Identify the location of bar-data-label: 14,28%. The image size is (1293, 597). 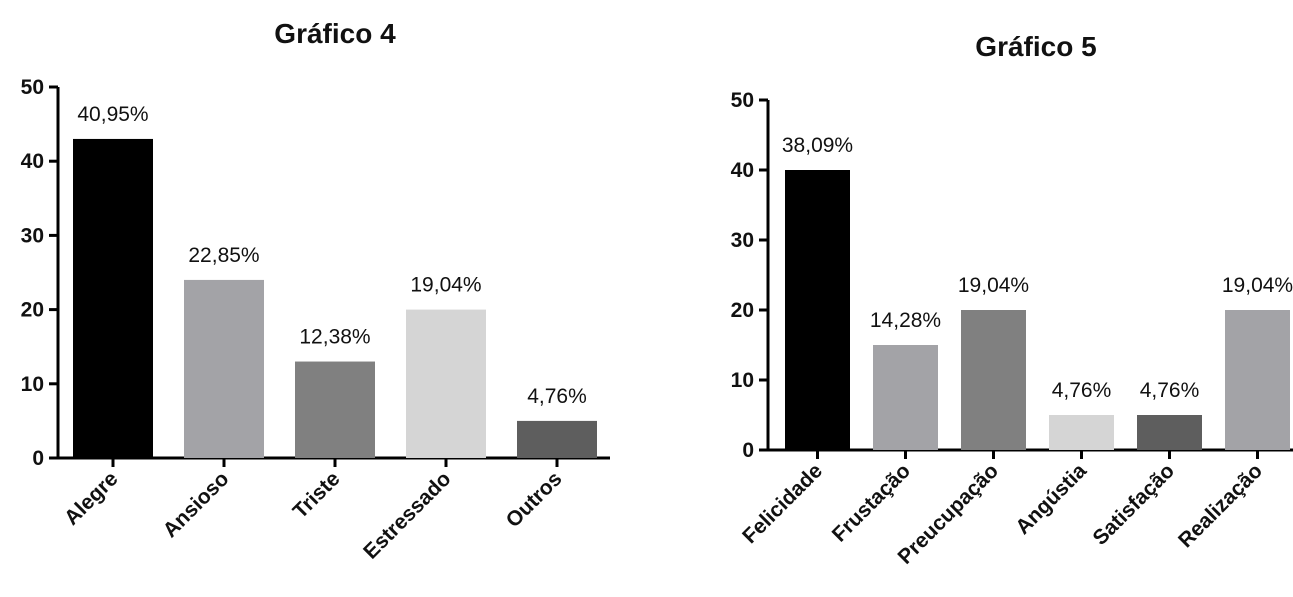
(905, 320).